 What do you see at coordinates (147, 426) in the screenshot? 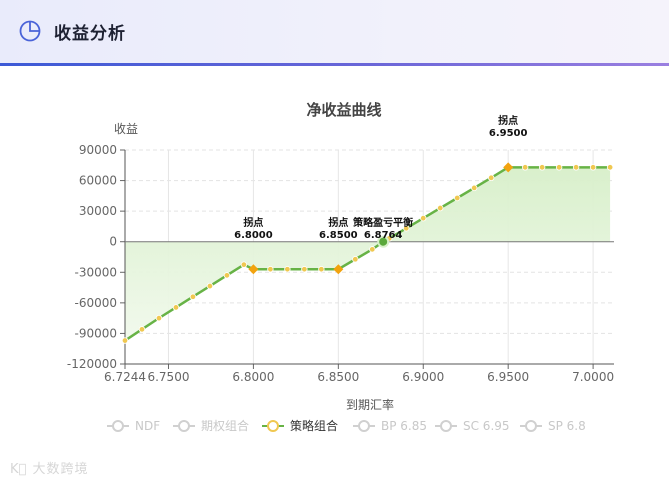
I see `legend-item-label: NDF` at bounding box center [147, 426].